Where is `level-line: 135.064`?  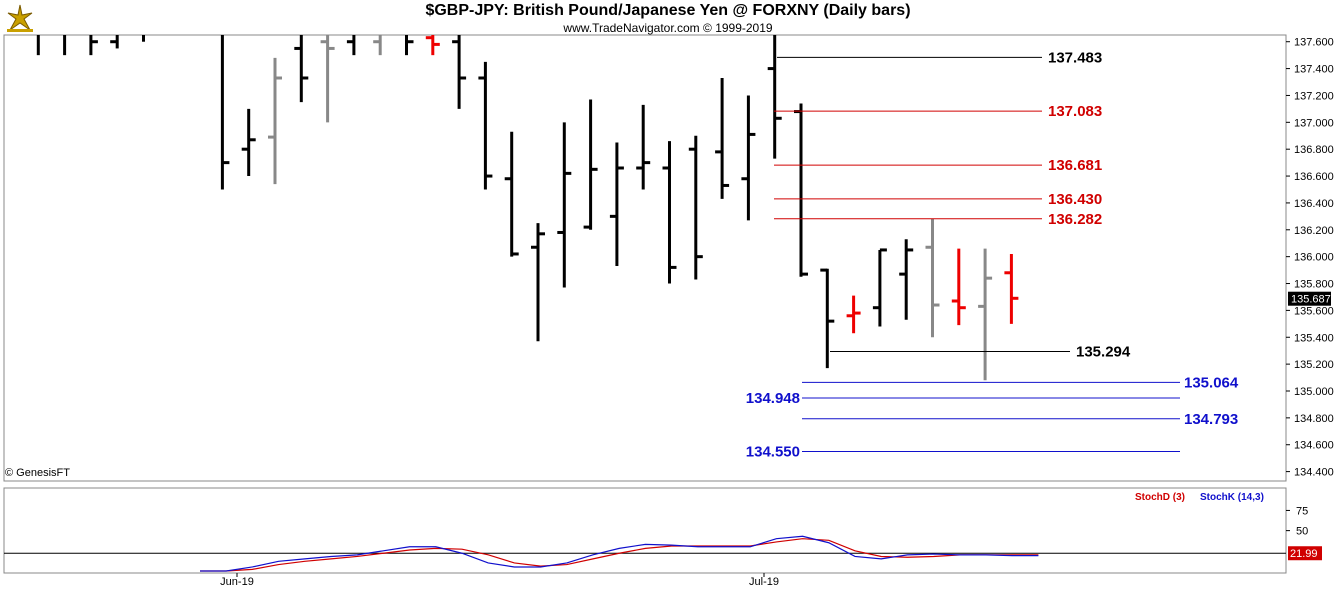
level-line: 135.064 is located at coordinates (1020, 382).